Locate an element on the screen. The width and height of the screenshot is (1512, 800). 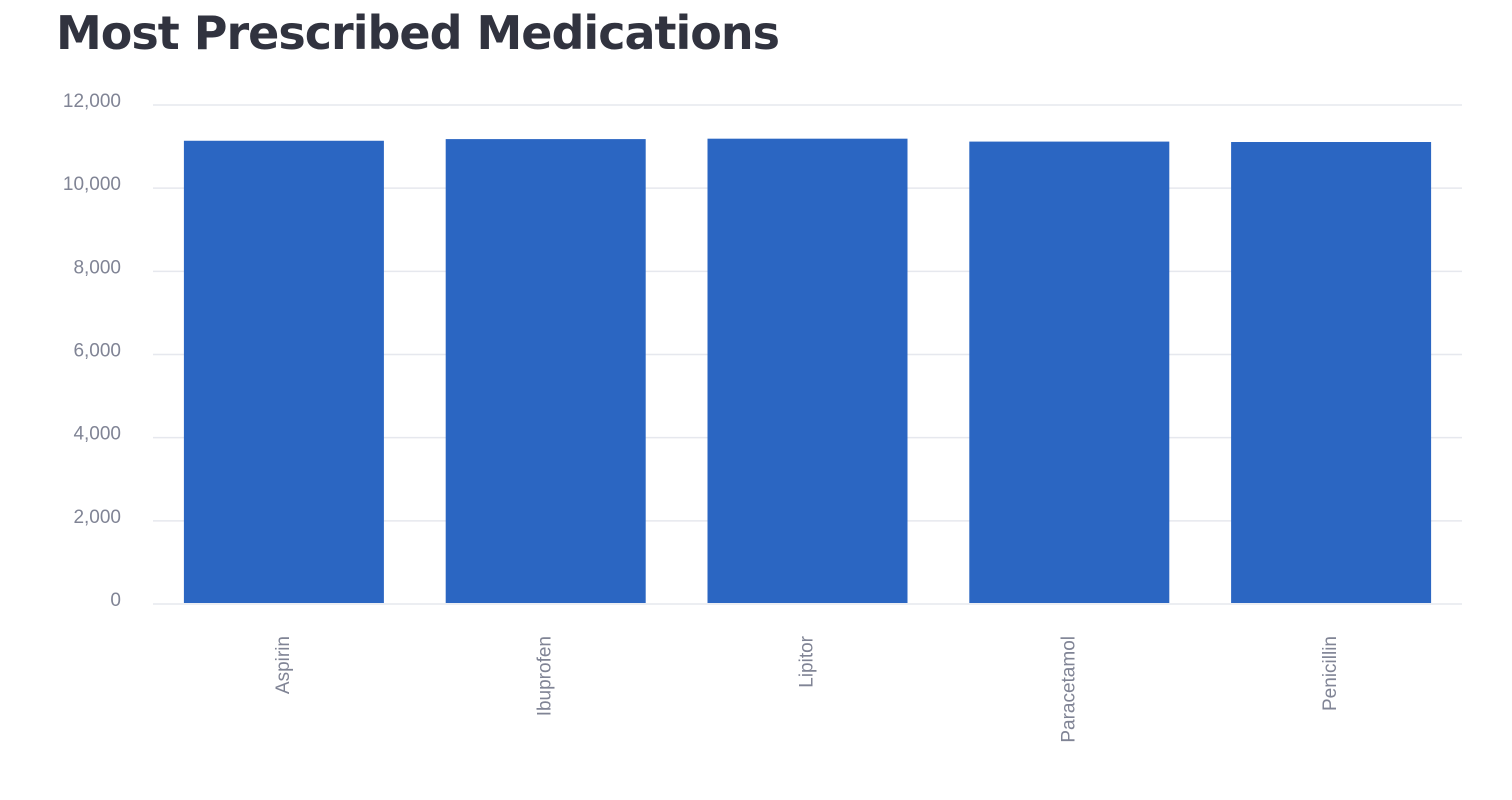
y-tick-label: 4,000 is located at coordinates (97, 434).